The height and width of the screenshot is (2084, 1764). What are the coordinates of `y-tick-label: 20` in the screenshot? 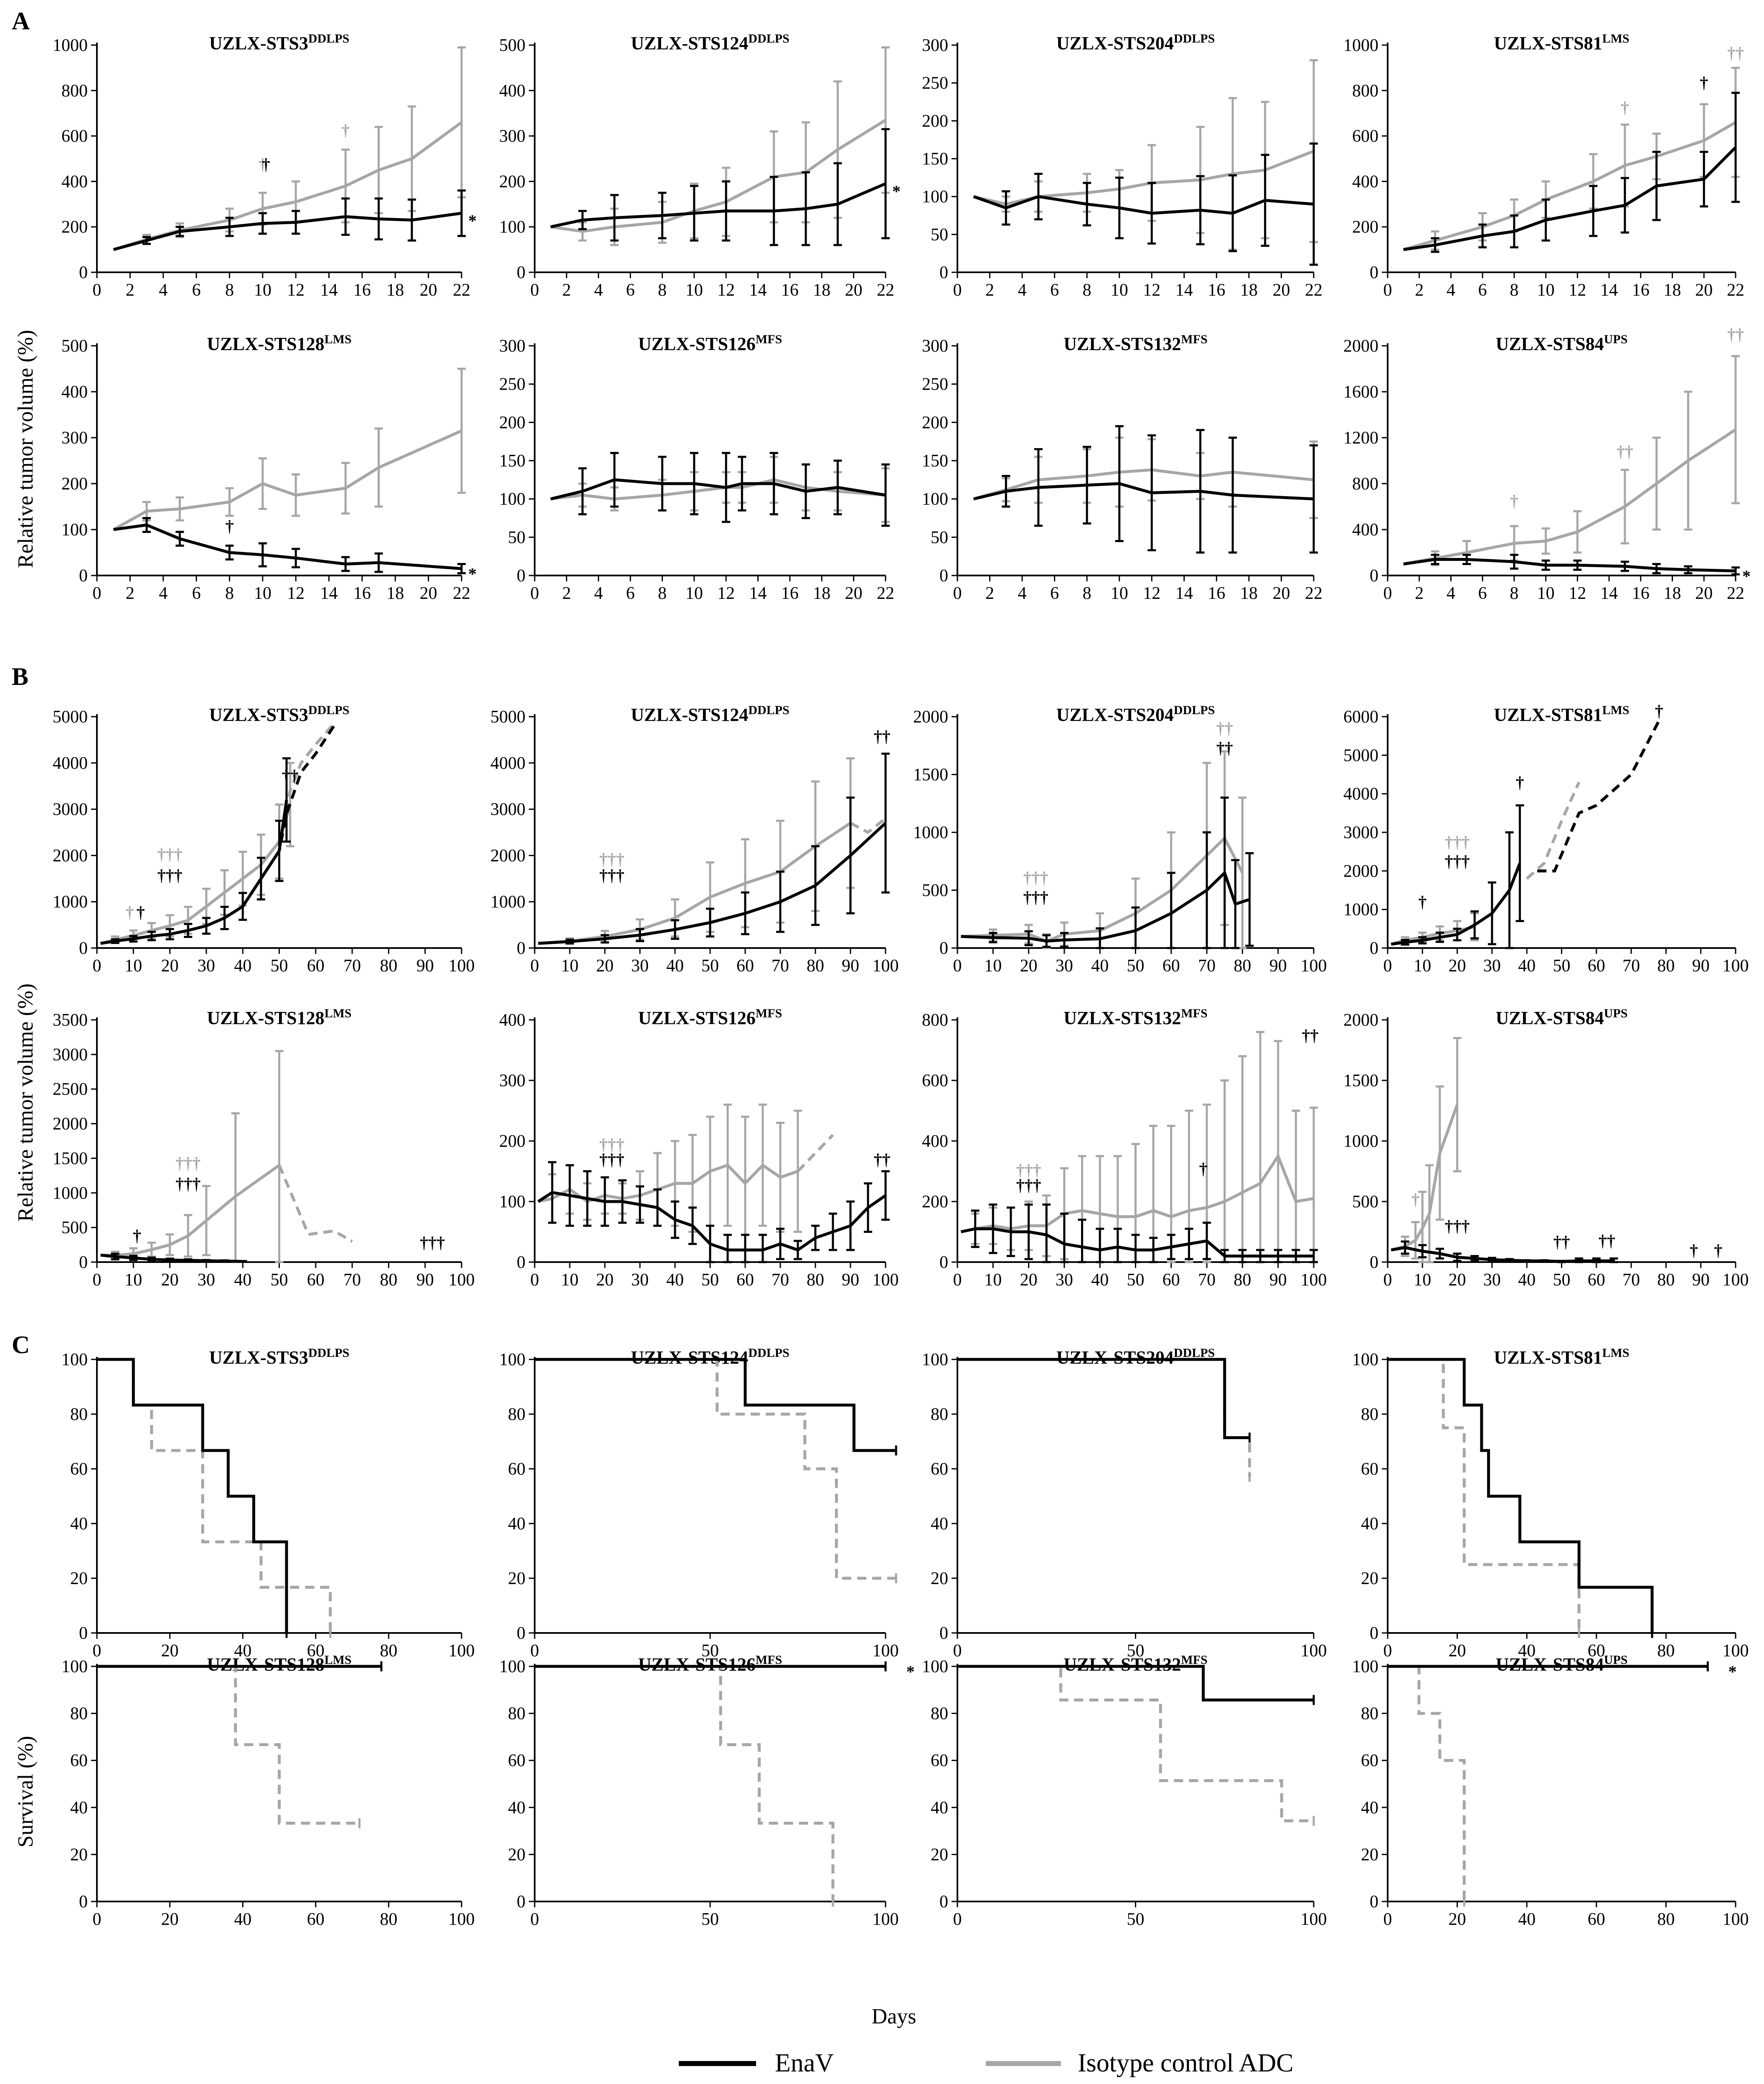 It's located at (516, 1578).